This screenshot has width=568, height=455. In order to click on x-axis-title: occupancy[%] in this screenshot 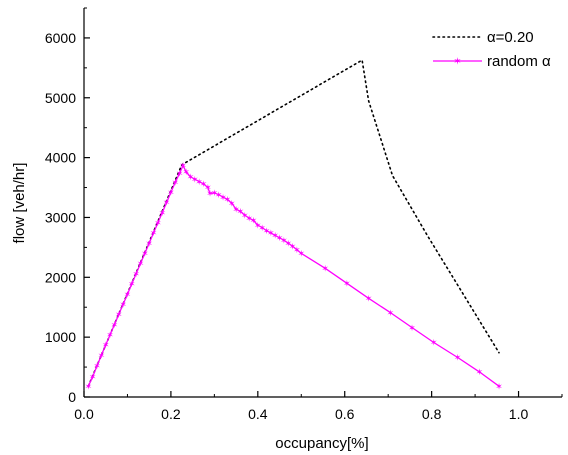, I will do `click(321, 443)`.